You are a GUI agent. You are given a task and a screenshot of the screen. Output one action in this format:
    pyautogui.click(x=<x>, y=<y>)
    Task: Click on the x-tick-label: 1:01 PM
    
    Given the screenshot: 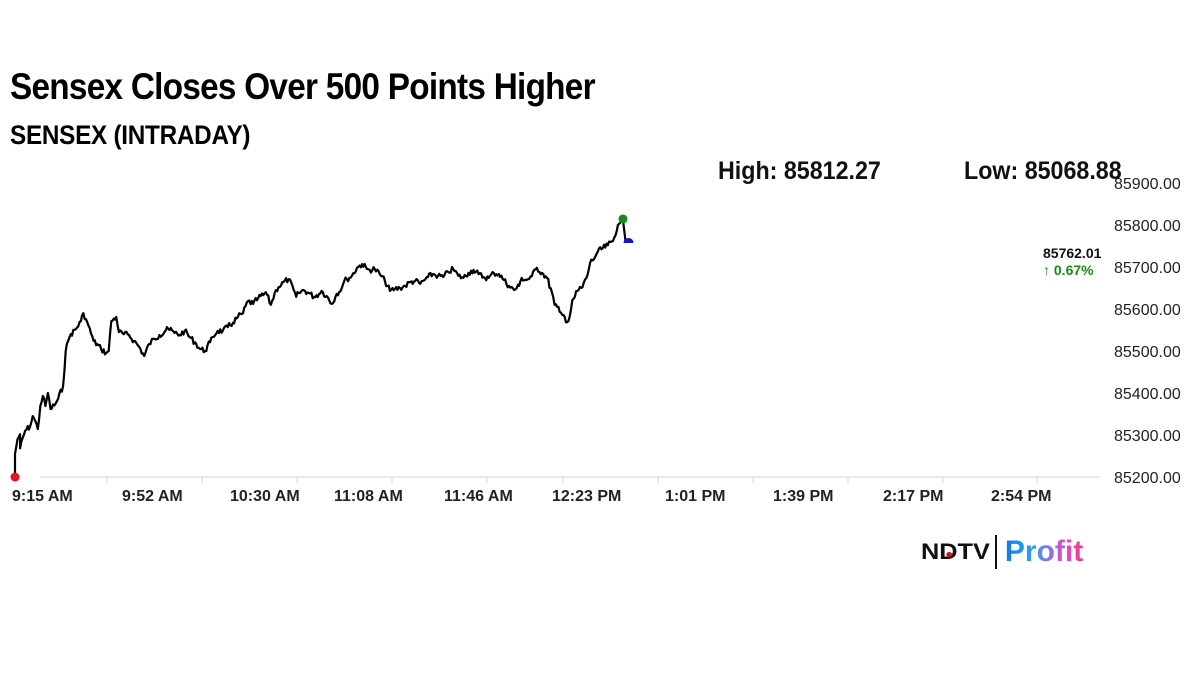 What is the action you would take?
    pyautogui.click(x=695, y=496)
    